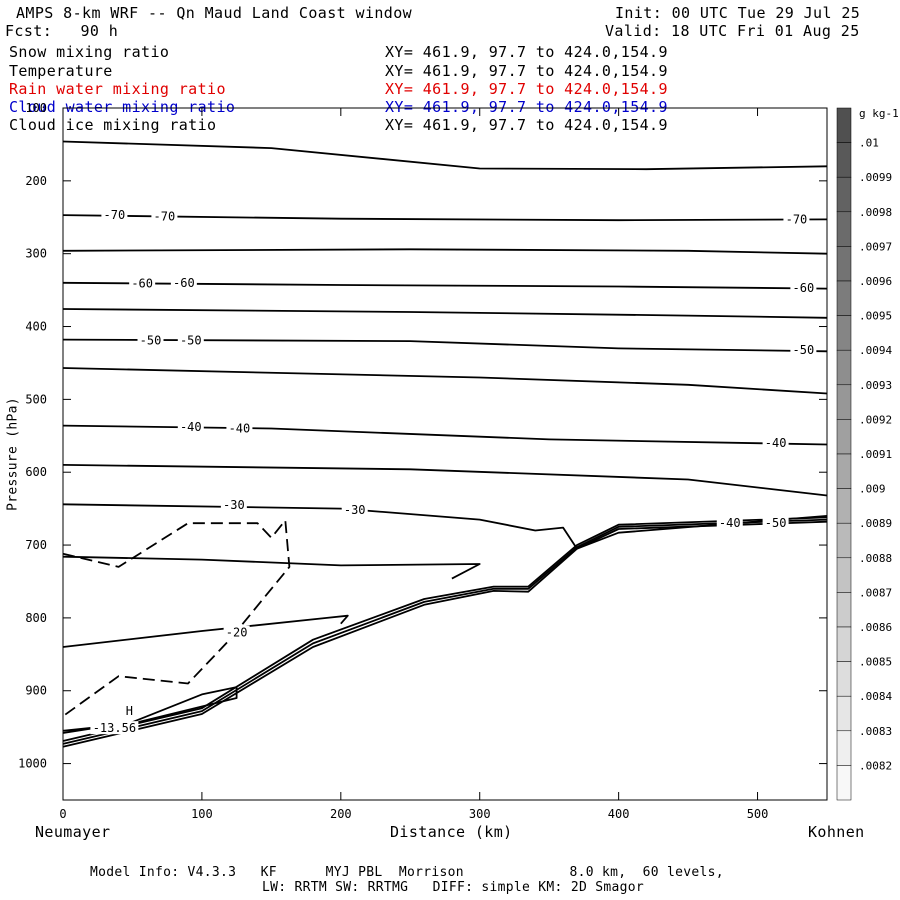 This screenshot has width=900, height=900. What do you see at coordinates (875, 350) in the screenshot?
I see `colorbar-label: .0094` at bounding box center [875, 350].